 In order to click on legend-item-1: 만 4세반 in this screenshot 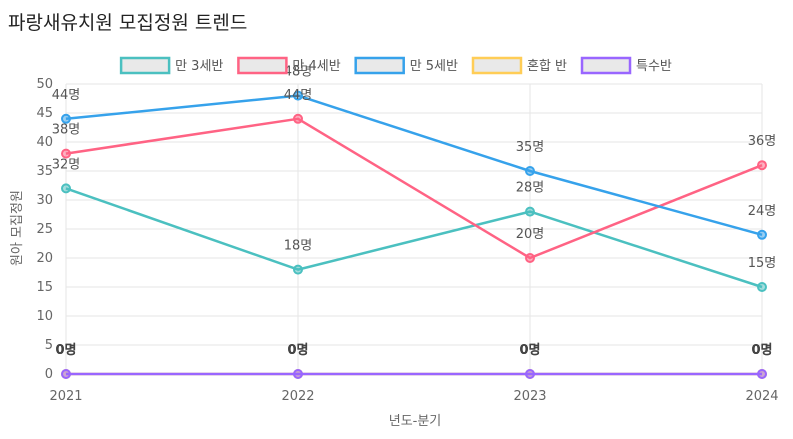, I will do `click(289, 65)`.